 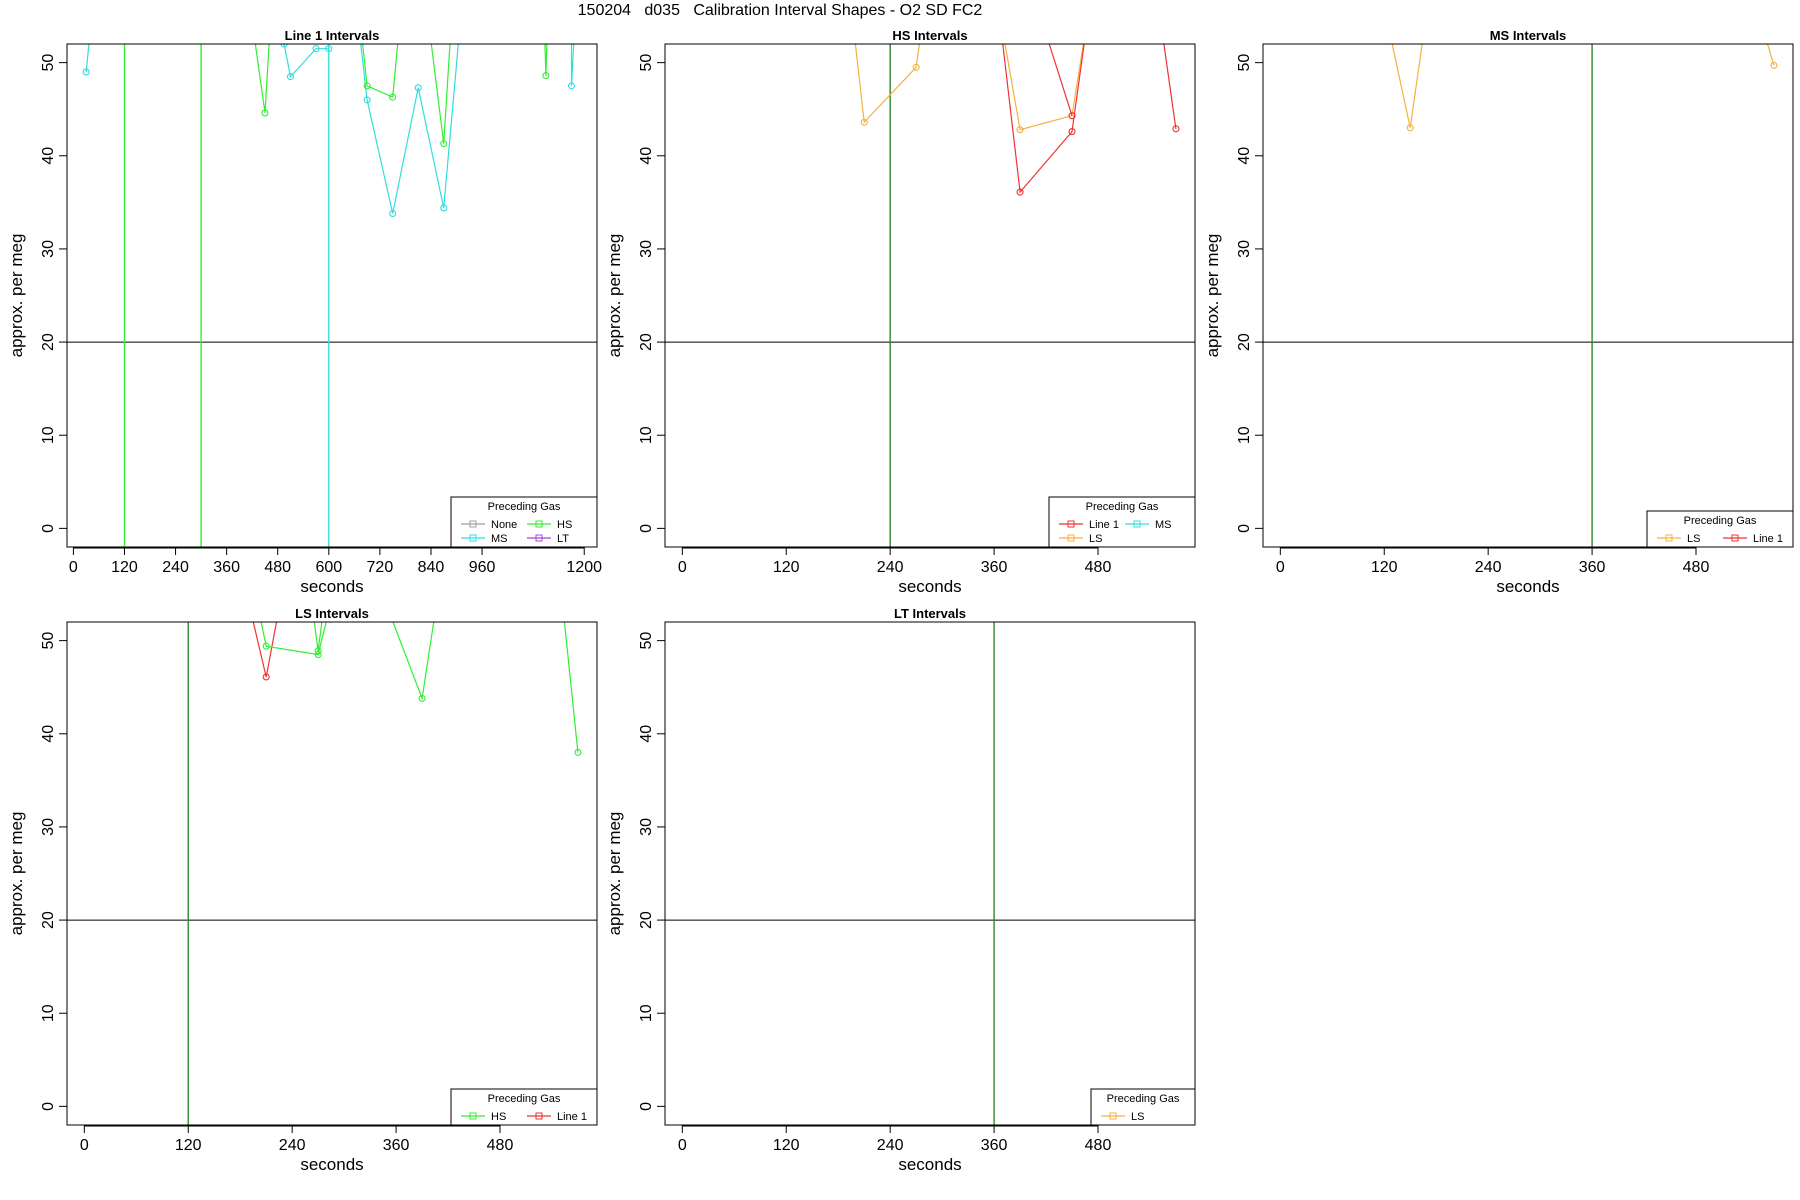 I want to click on legend-label: MS, so click(x=499, y=539).